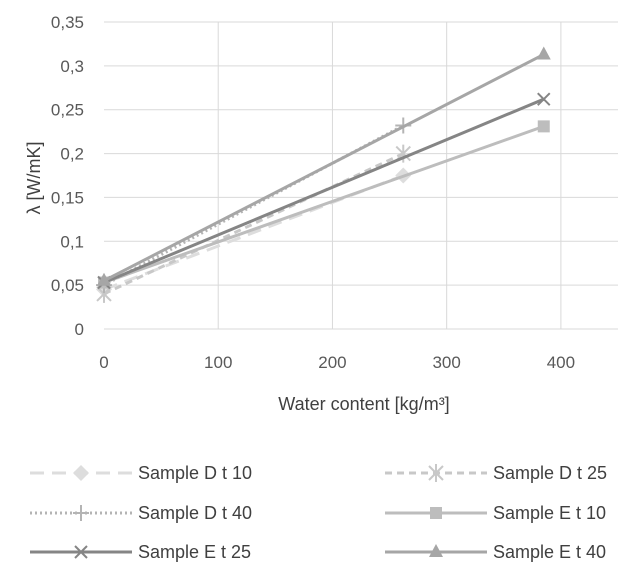 Image resolution: width=627 pixels, height=578 pixels. What do you see at coordinates (34, 178) in the screenshot?
I see `y-axis-title: λ [W/mK]` at bounding box center [34, 178].